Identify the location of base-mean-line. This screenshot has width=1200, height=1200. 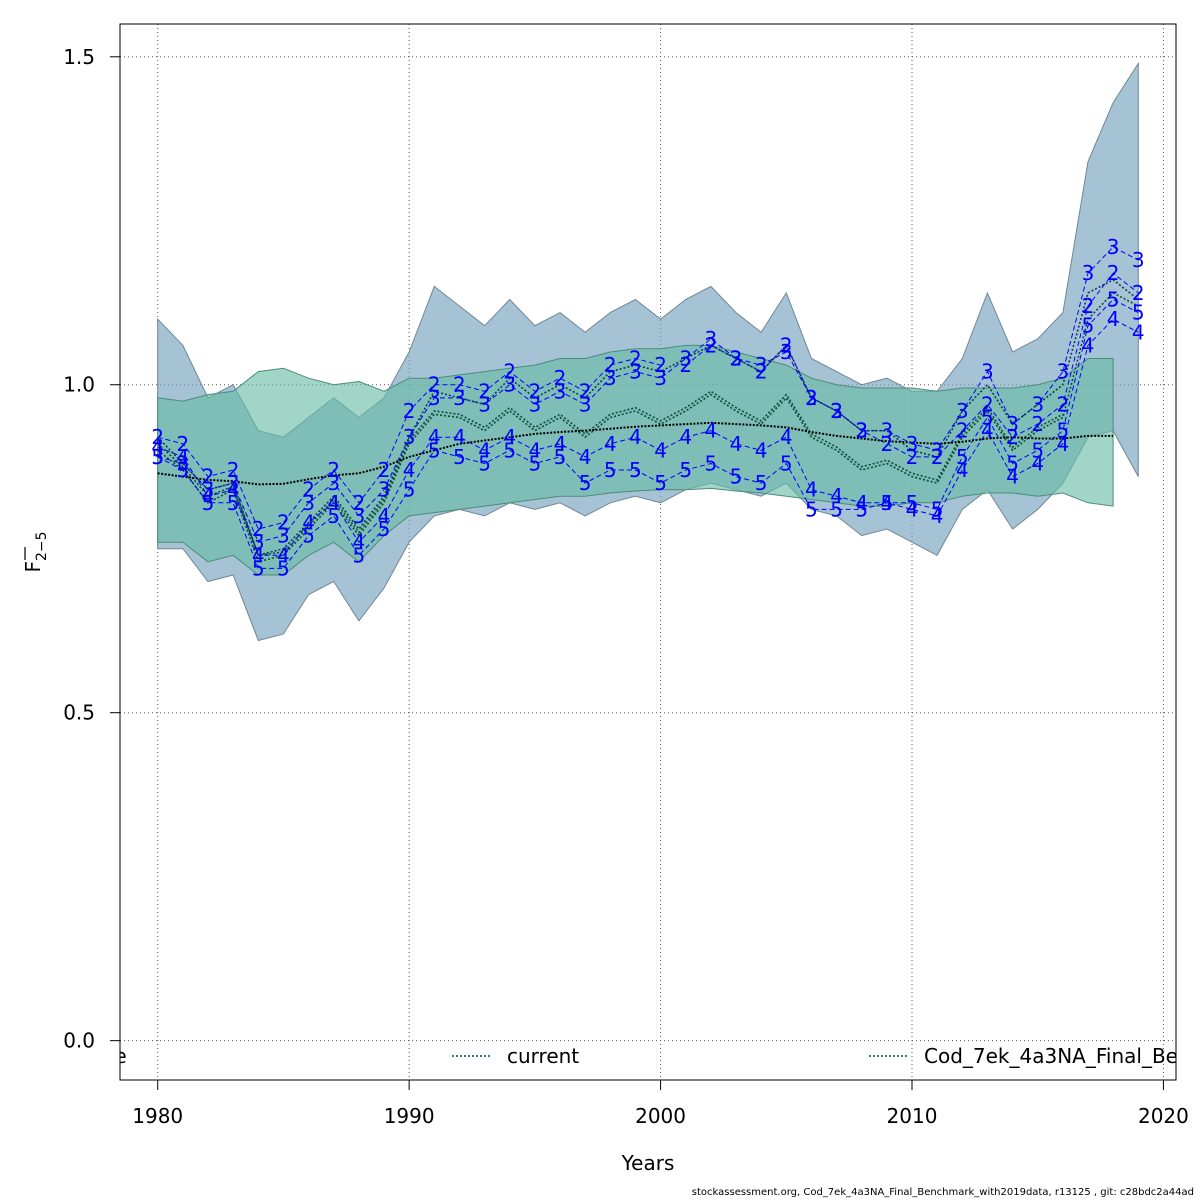
(635, 453).